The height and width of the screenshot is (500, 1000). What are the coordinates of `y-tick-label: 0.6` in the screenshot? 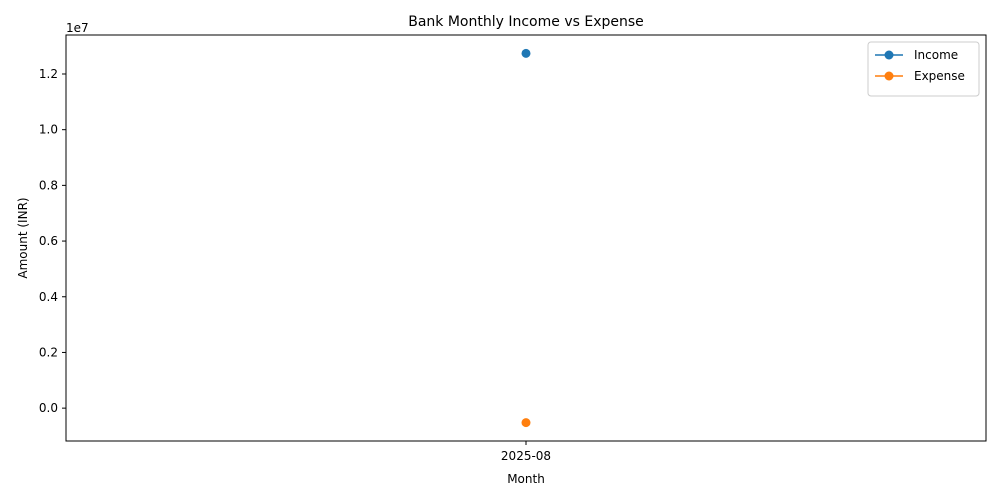 It's located at (48, 241).